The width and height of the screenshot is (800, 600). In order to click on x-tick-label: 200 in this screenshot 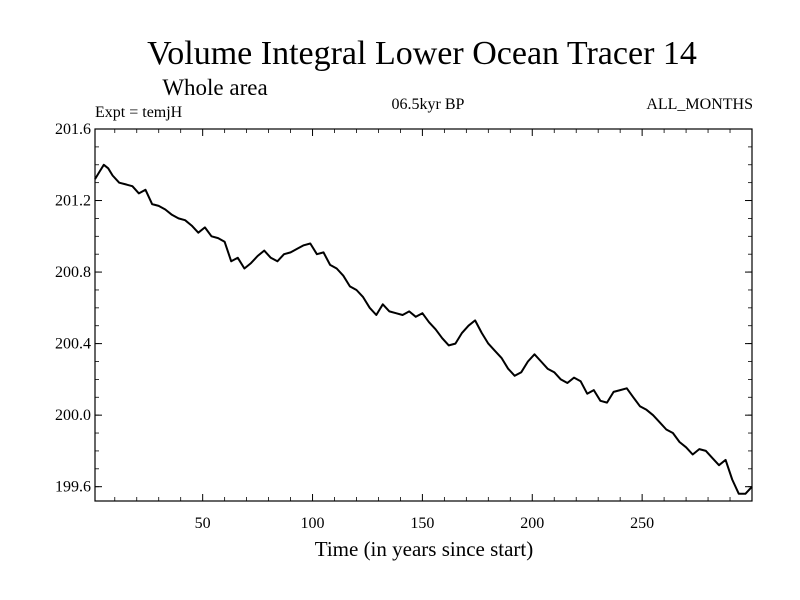, I will do `click(532, 523)`.